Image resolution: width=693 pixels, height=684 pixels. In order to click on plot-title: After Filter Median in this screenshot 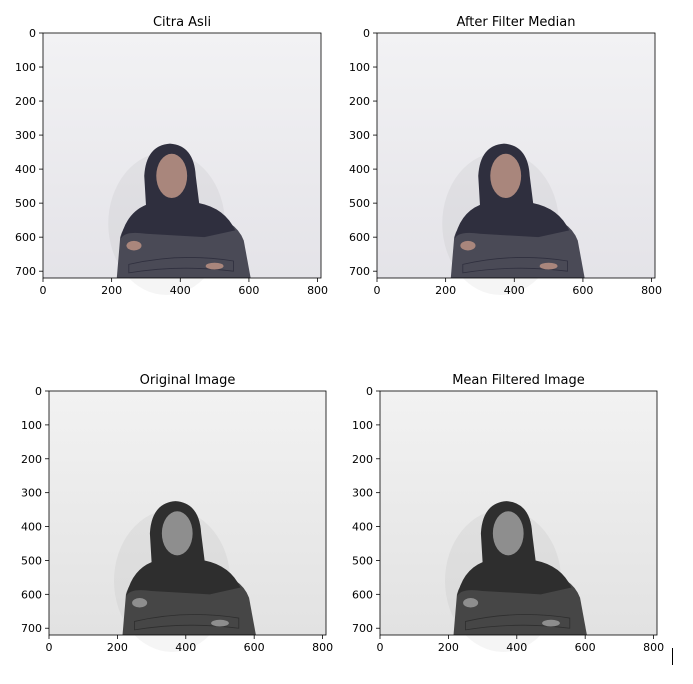, I will do `click(516, 22)`.